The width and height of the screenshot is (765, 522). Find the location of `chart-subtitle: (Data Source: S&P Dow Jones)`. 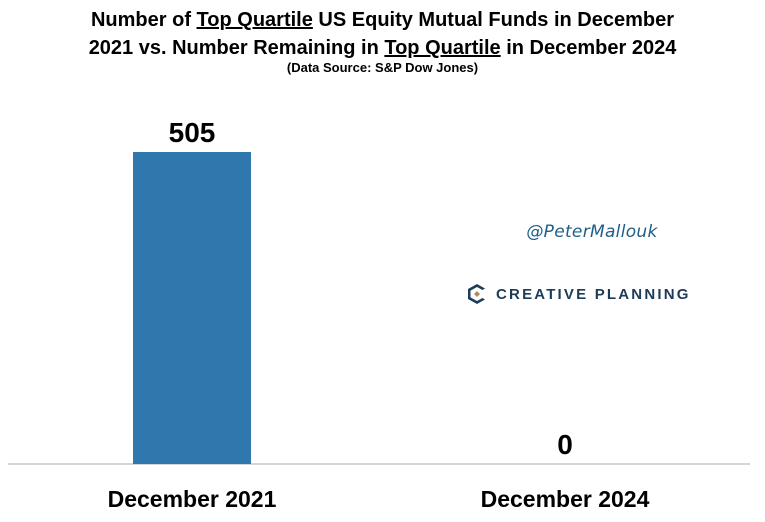

chart-subtitle: (Data Source: S&P Dow Jones) is located at coordinates (382, 67).